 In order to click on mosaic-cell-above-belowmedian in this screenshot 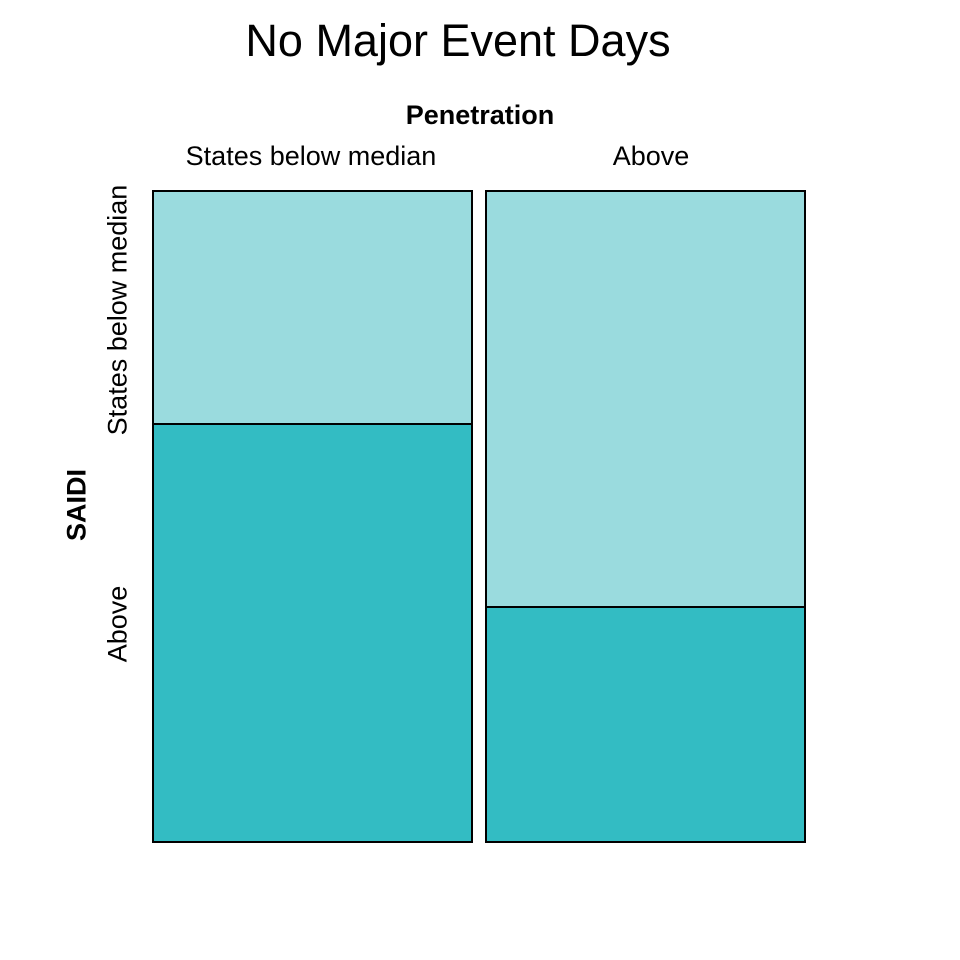, I will do `click(645, 399)`.